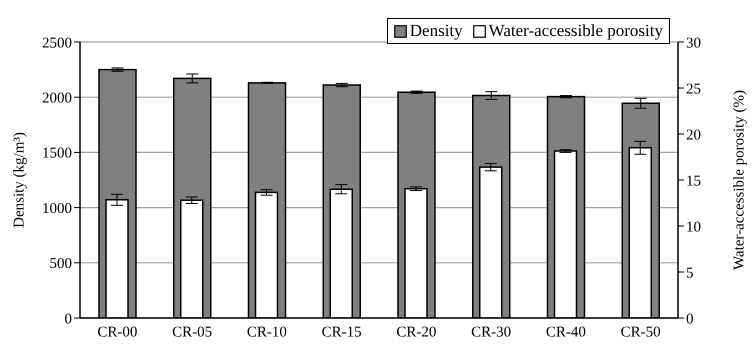 This screenshot has width=756, height=352. I want to click on y-tick-label: 500, so click(61, 264).